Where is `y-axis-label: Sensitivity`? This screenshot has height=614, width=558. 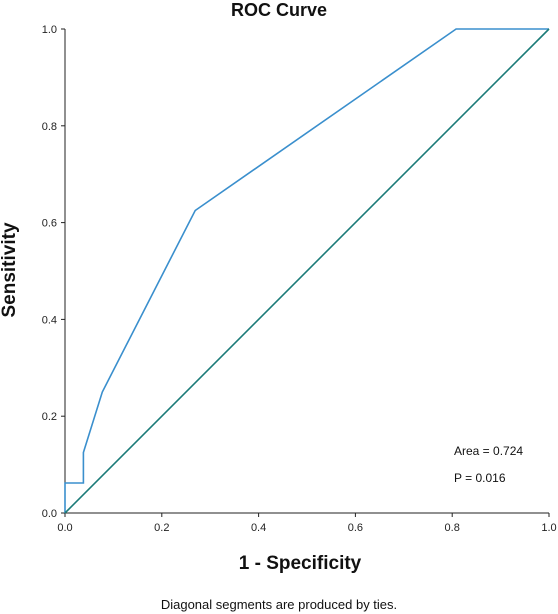
y-axis-label: Sensitivity is located at coordinates (10, 270).